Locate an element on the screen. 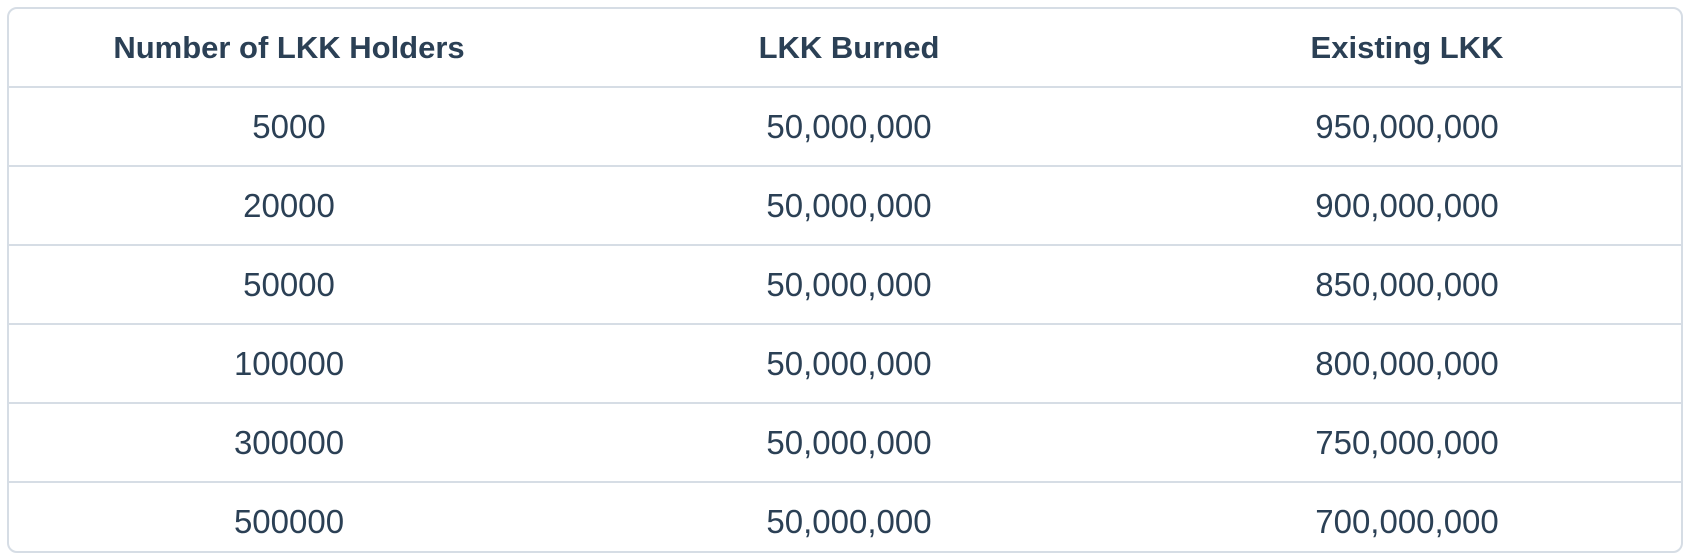 Image resolution: width=1692 pixels, height=560 pixels. cell-holders: 100000 is located at coordinates (289, 364).